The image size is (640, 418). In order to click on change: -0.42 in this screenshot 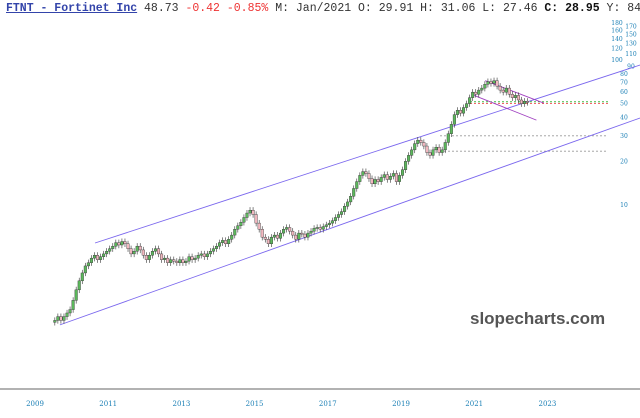, I will do `click(202, 8)`.